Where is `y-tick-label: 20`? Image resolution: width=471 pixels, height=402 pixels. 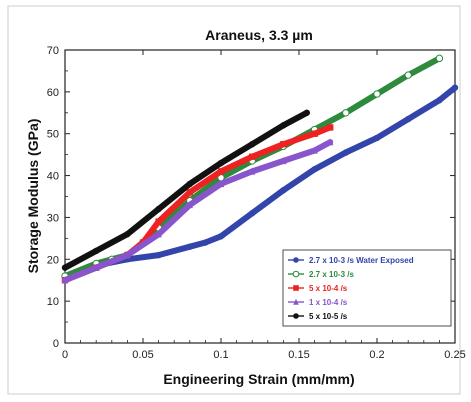
y-tick-label: 20 is located at coordinates (53, 260).